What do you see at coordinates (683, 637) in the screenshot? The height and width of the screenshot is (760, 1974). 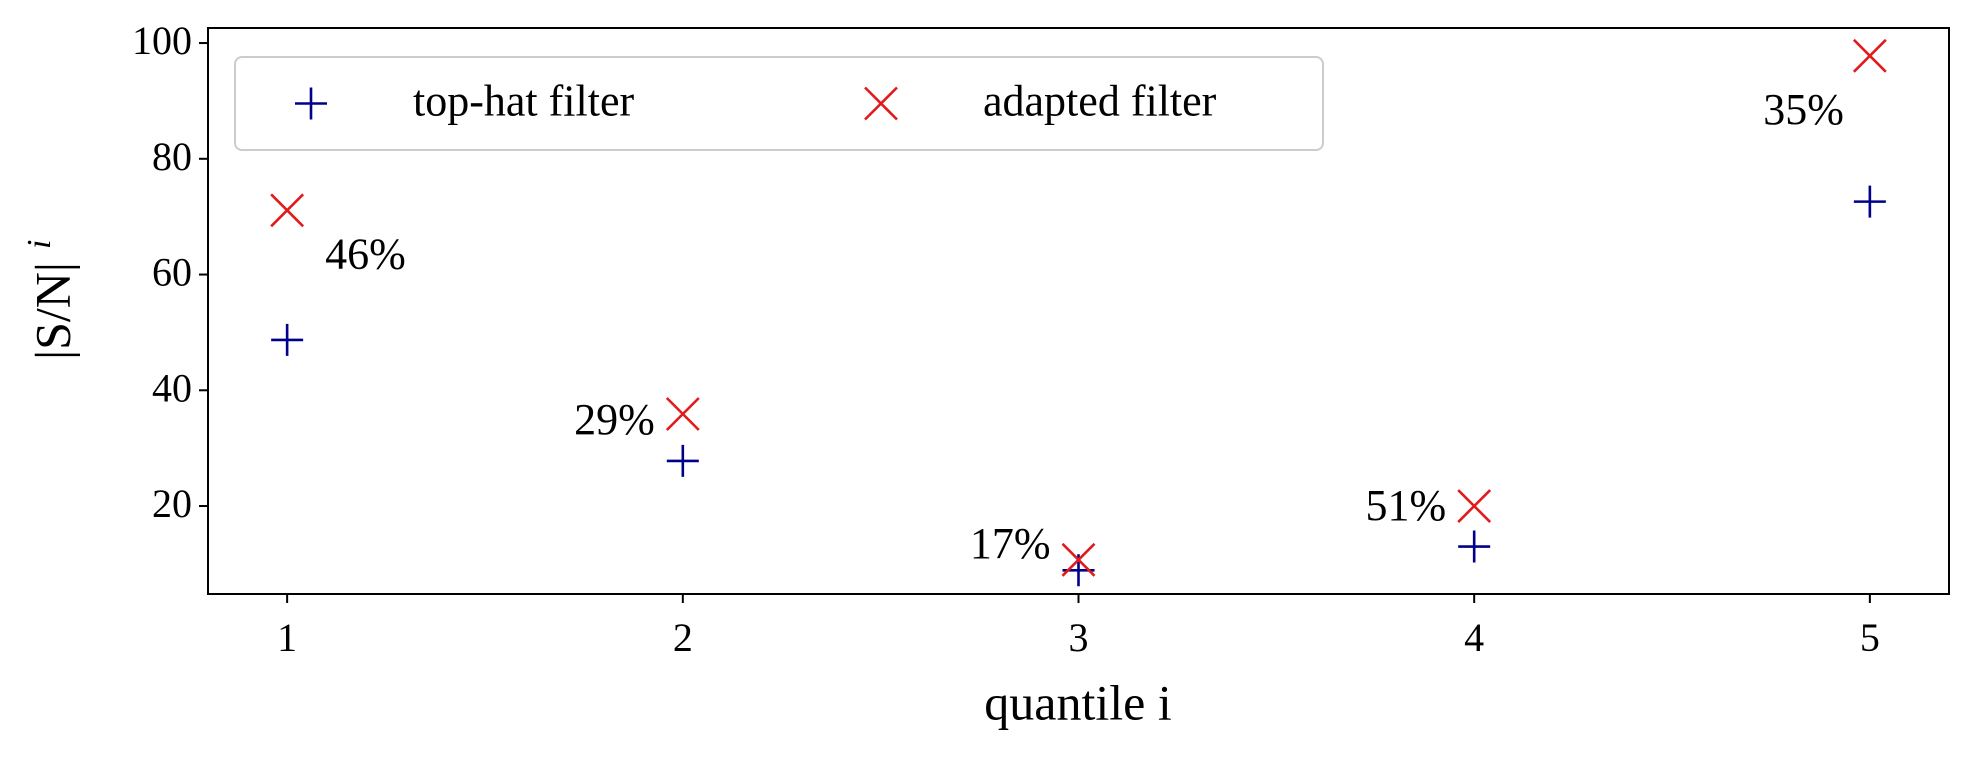 I see `x-tick-label: 2` at bounding box center [683, 637].